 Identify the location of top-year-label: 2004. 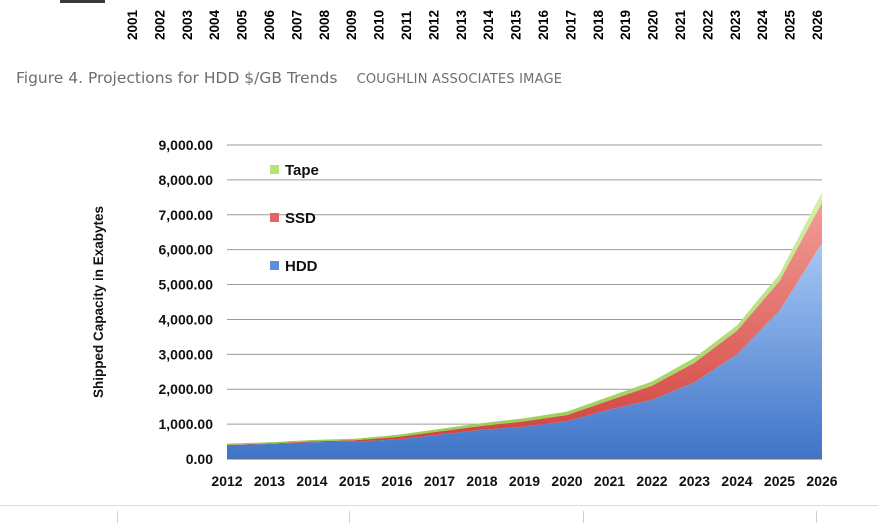
(214, 24).